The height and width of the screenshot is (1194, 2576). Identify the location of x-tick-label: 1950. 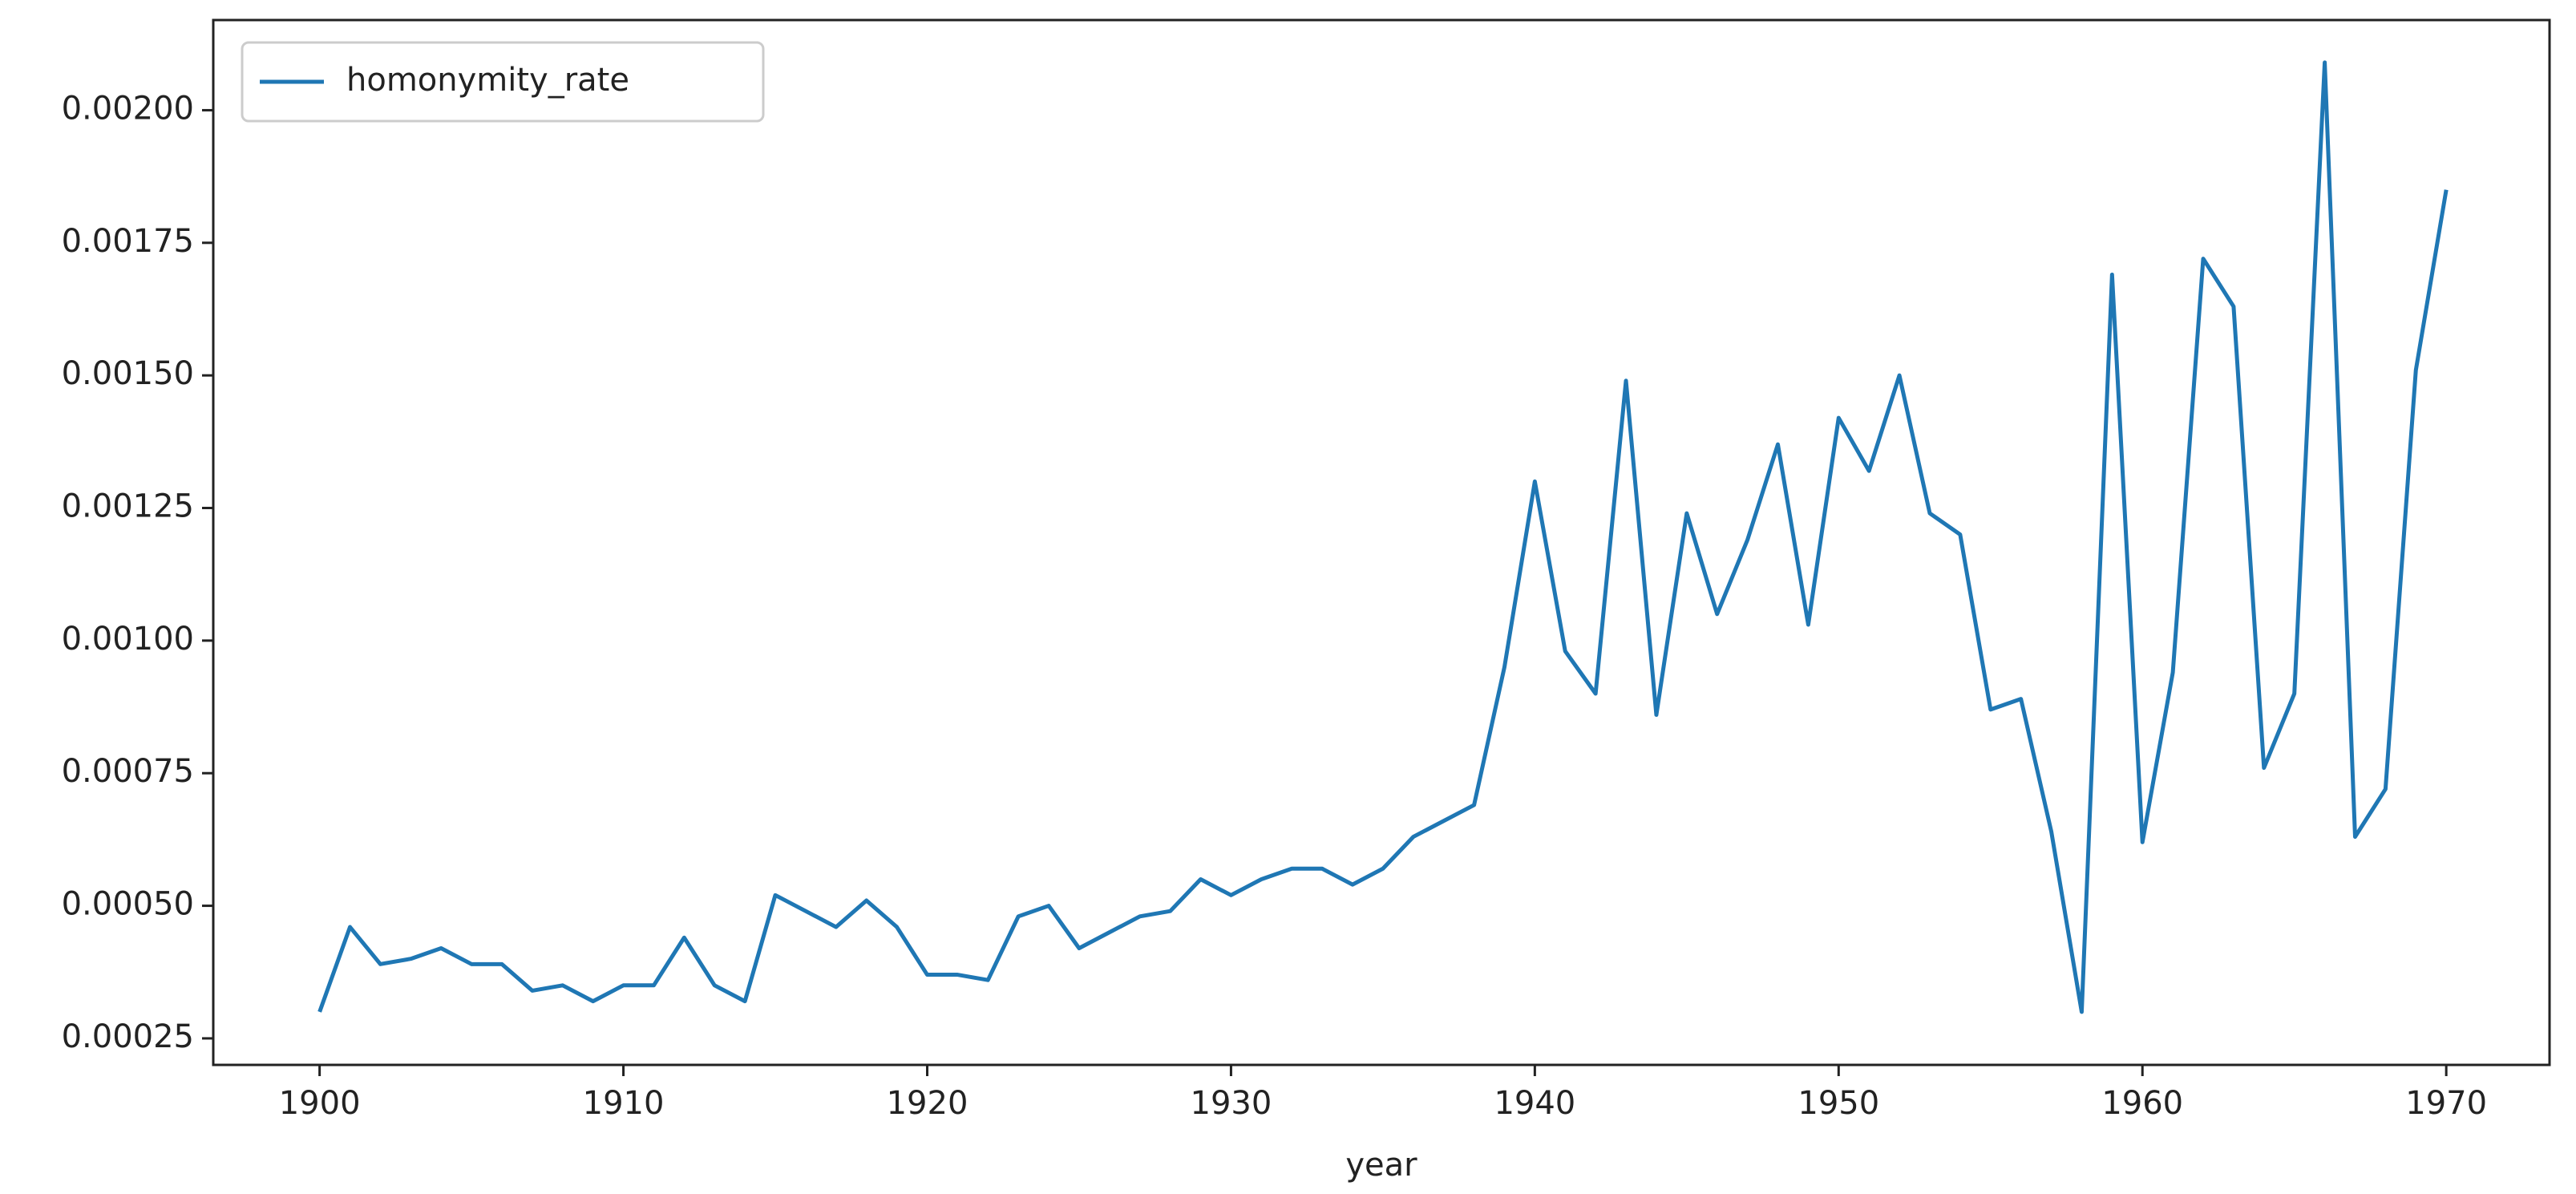
(1838, 1103).